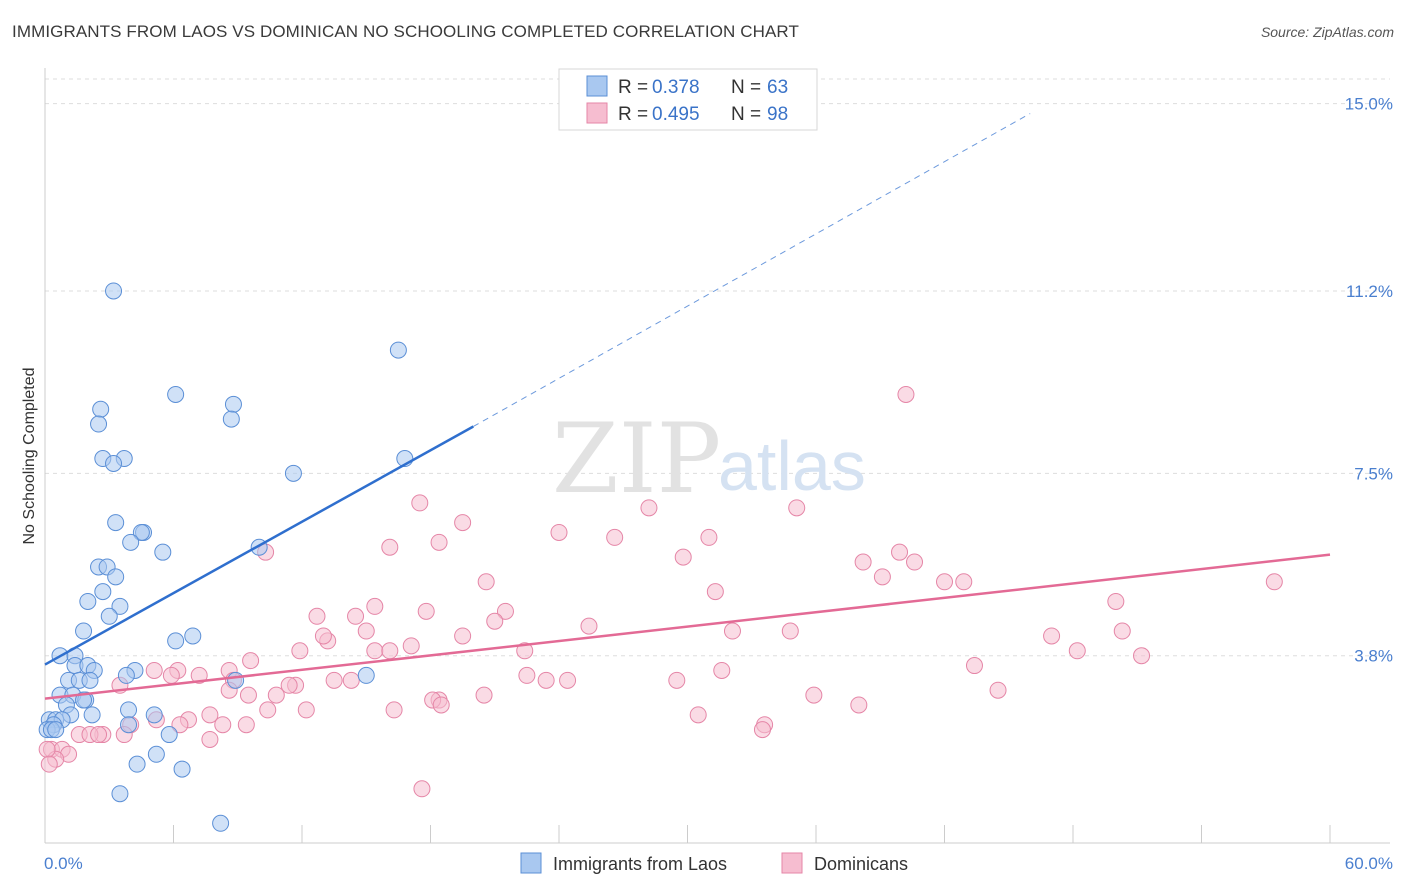  Describe the element at coordinates (861, 864) in the screenshot. I see `bottom-legend-label-dominicans: Dominicans` at that location.